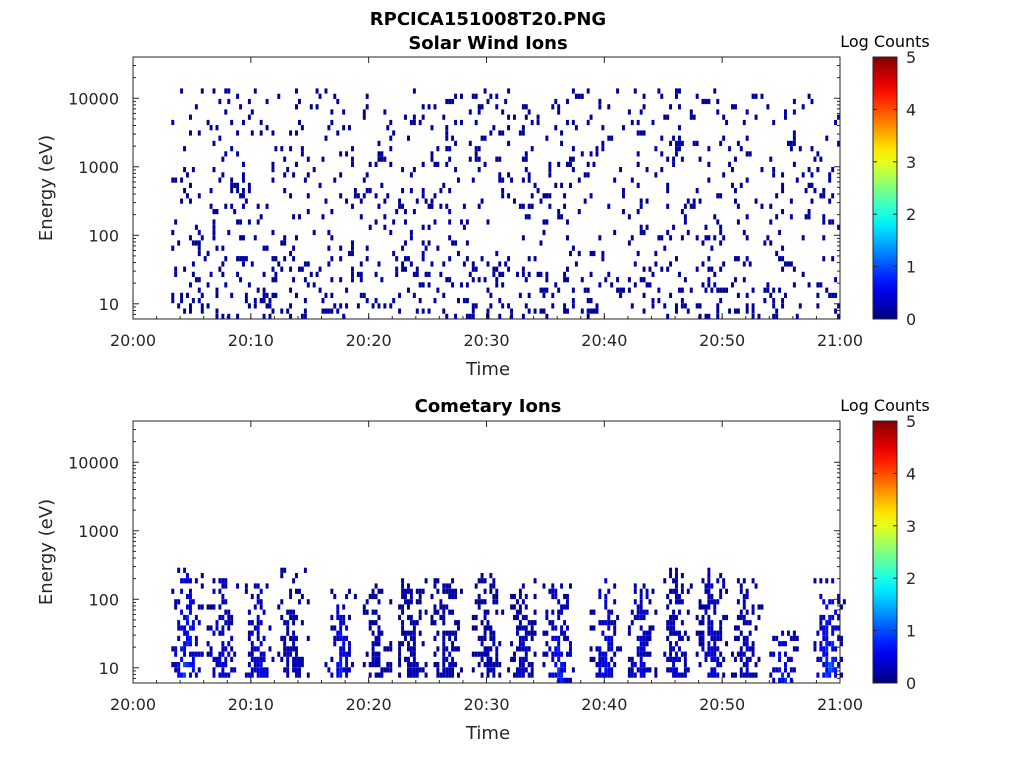 Image resolution: width=1024 pixels, height=768 pixels. Describe the element at coordinates (911, 526) in the screenshot. I see `colorbar-tick-label: 3` at that location.